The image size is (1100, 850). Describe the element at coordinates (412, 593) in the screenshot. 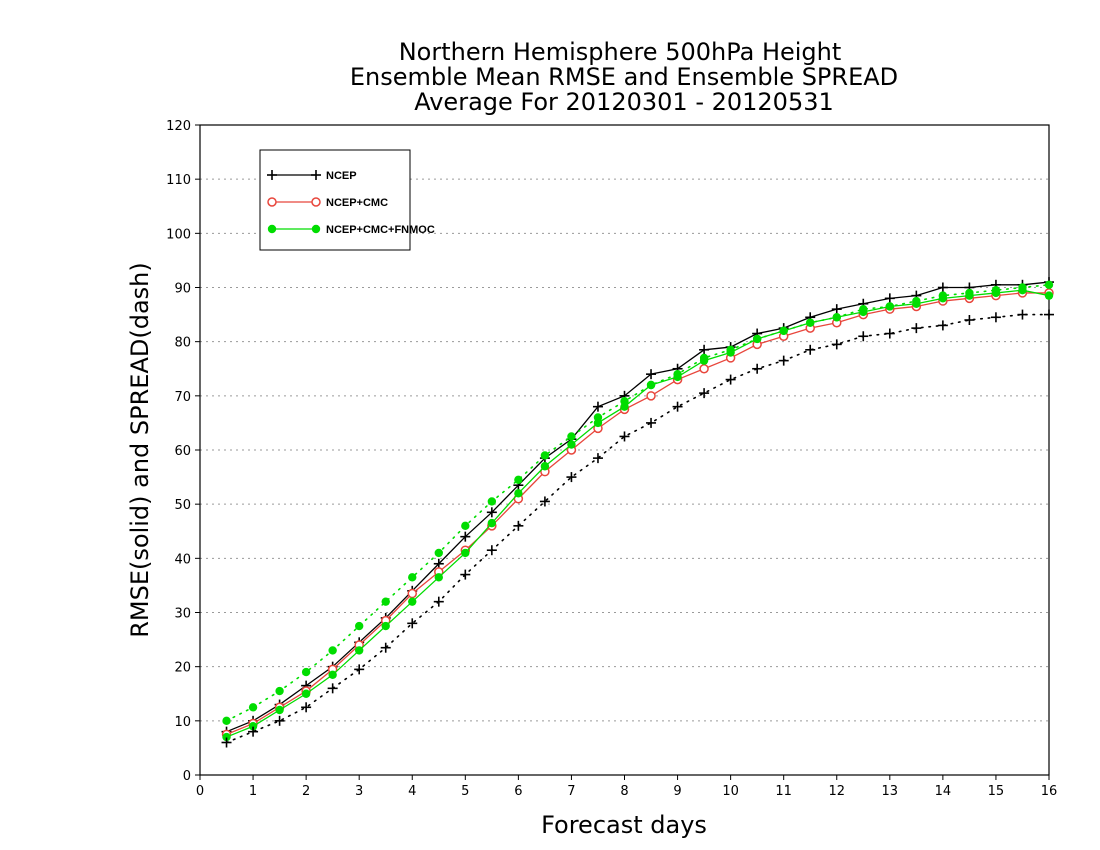

I see `series-ncep-cmc-point` at that location.